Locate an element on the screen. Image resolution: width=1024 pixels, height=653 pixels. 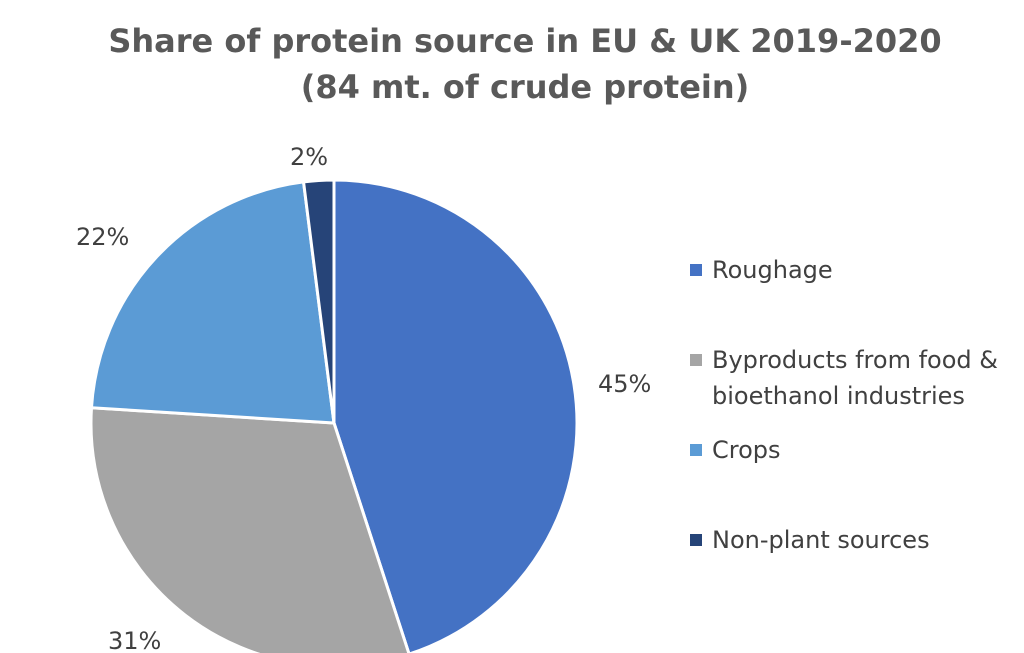
chart-subtitle: (84 mt. of crude protein) is located at coordinates (525, 87).